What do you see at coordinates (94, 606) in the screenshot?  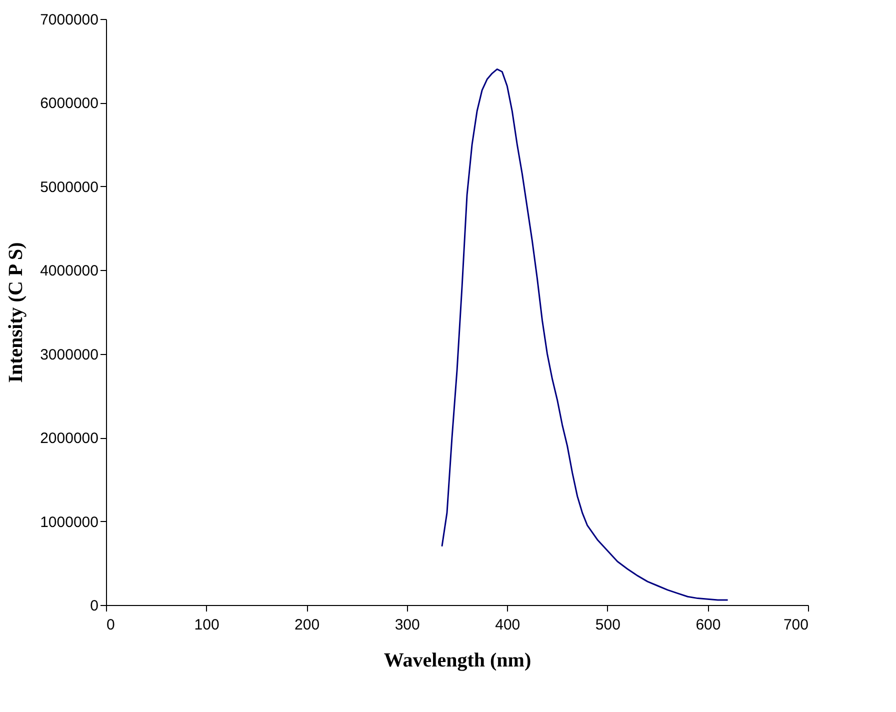 I see `y-tick-label: 0` at bounding box center [94, 606].